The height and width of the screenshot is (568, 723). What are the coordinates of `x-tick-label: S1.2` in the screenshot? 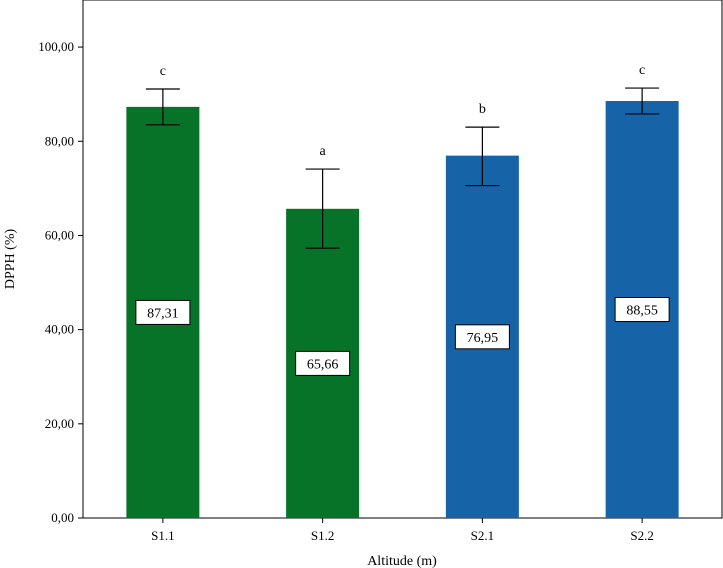 It's located at (322, 535).